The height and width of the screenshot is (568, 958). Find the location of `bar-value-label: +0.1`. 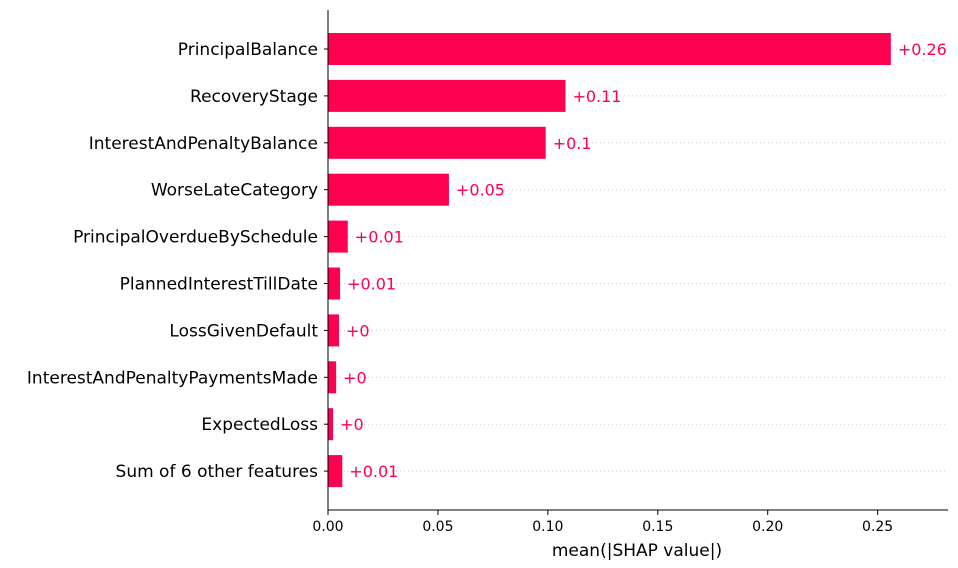

bar-value-label: +0.1 is located at coordinates (572, 143).